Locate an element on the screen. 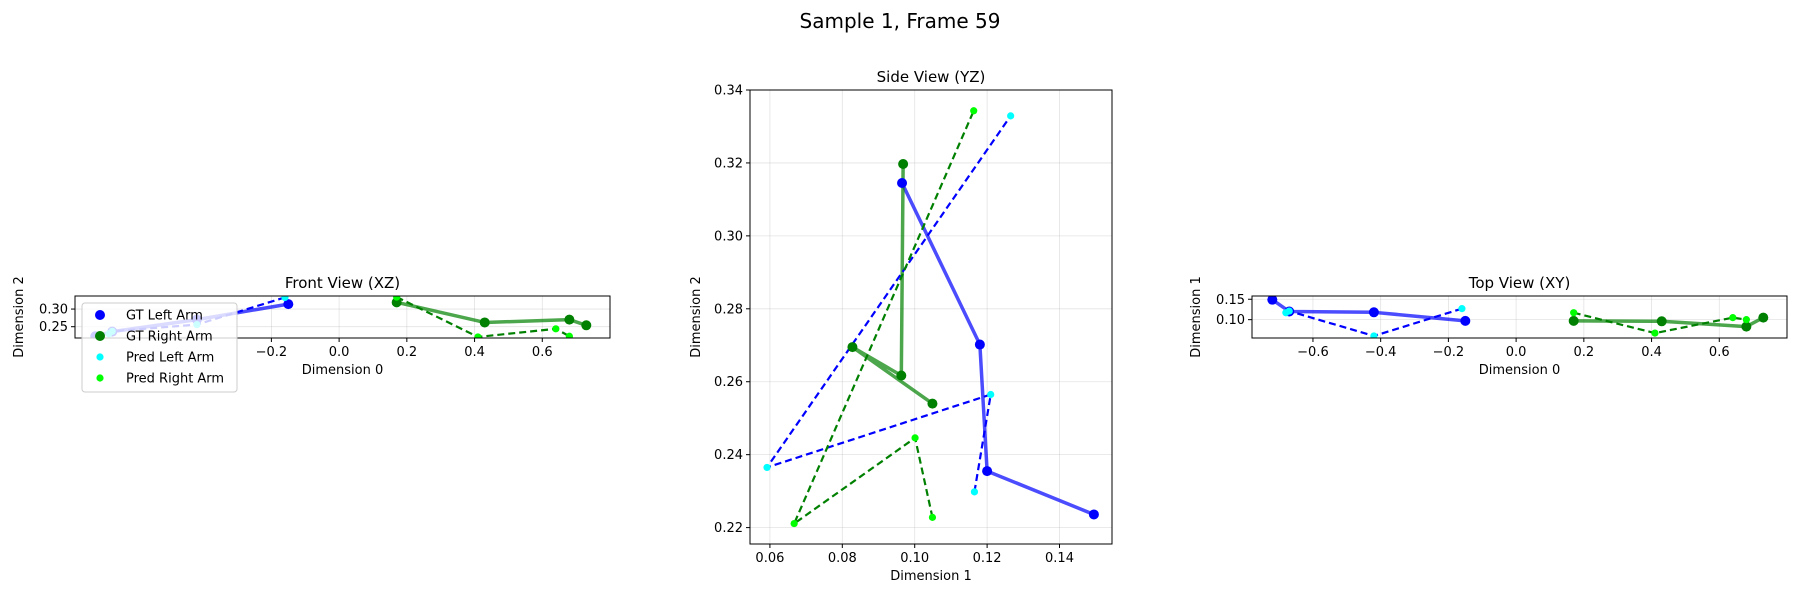 The width and height of the screenshot is (1800, 600). side-line-gt-right-arm is located at coordinates (892, 284).